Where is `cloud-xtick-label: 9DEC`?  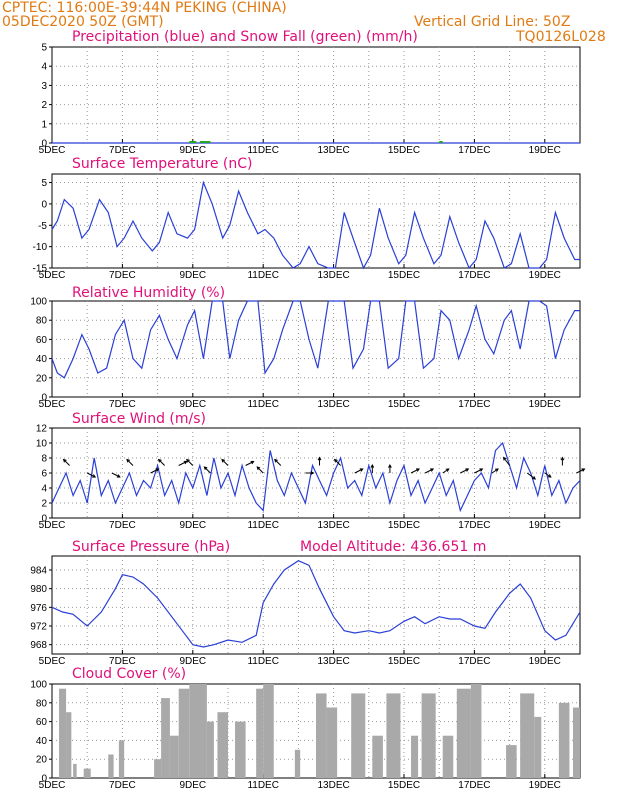 cloud-xtick-label: 9DEC is located at coordinates (192, 785).